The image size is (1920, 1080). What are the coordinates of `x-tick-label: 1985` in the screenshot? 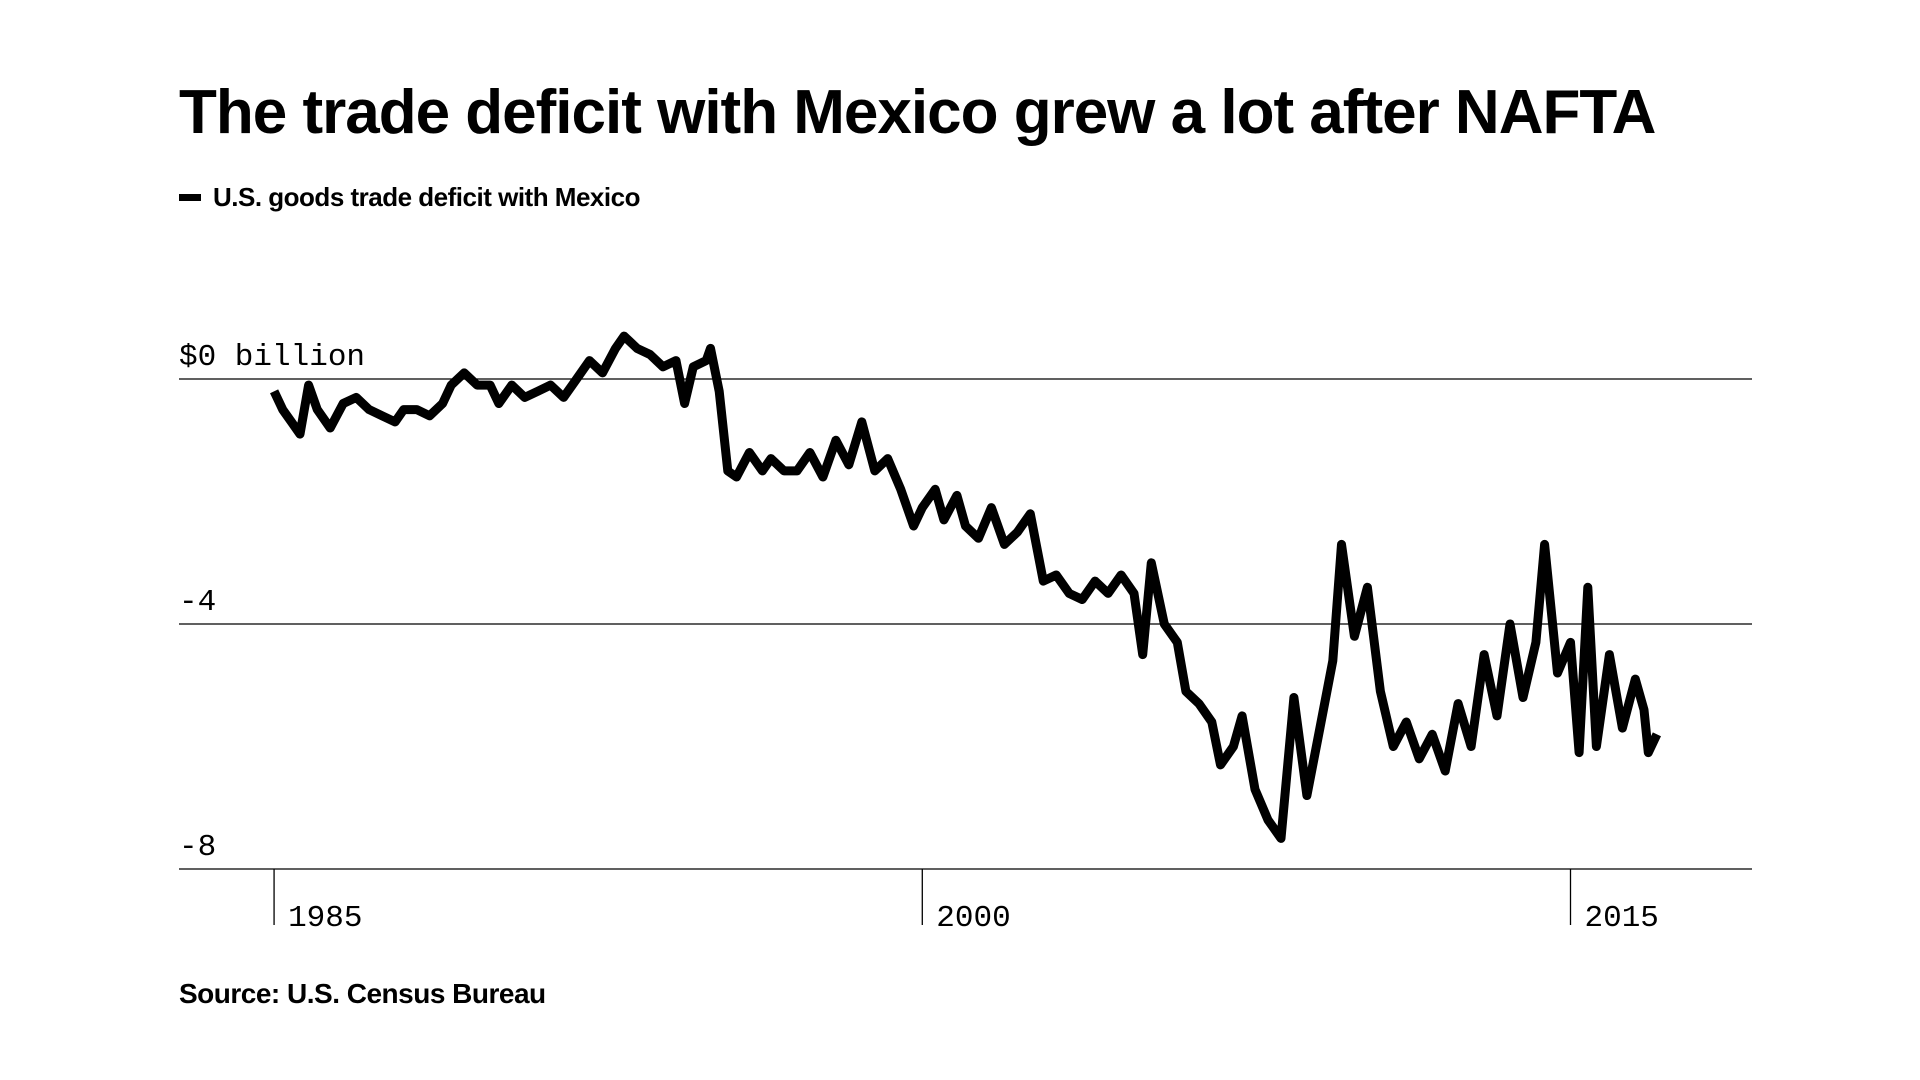 It's located at (325, 918).